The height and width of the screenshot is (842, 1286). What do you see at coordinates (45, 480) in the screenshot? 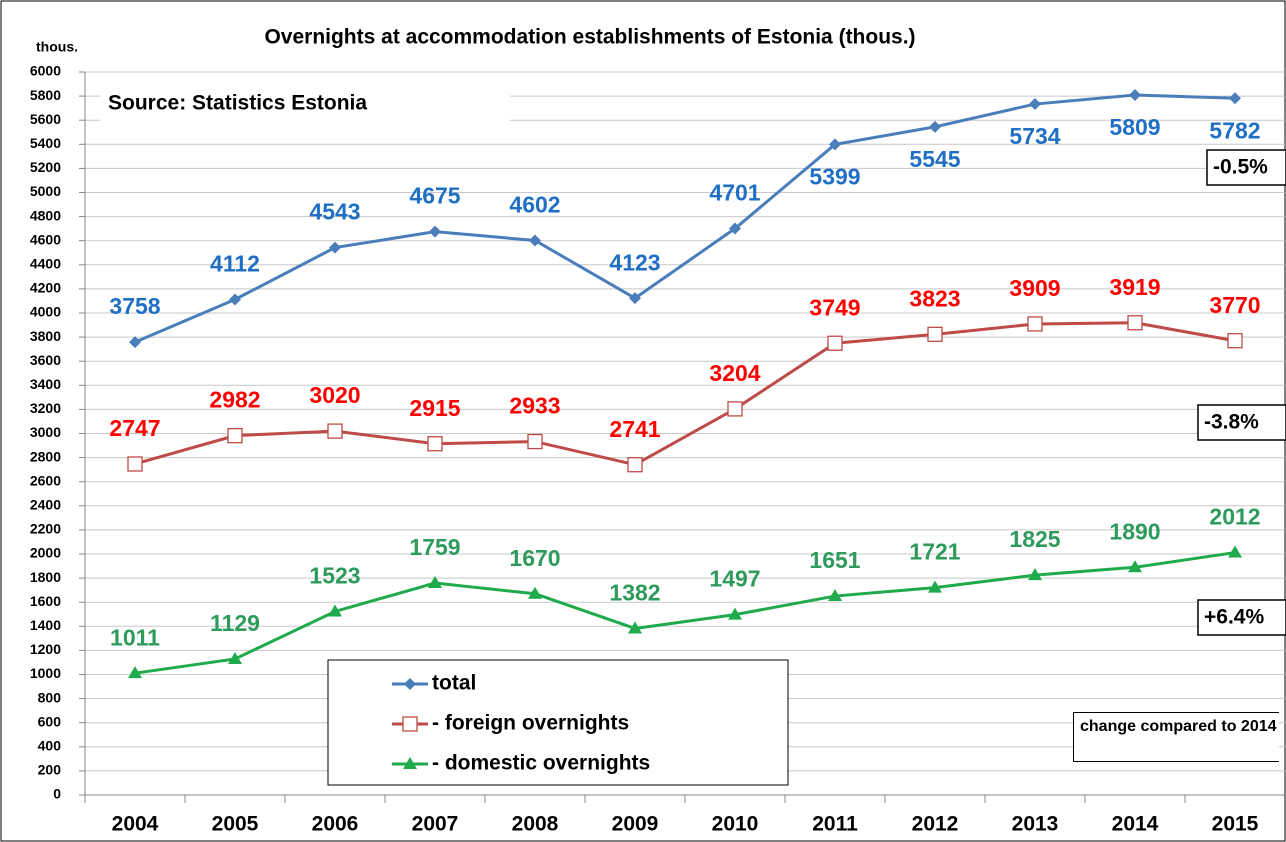
I see `y-tick-label: 2600` at bounding box center [45, 480].